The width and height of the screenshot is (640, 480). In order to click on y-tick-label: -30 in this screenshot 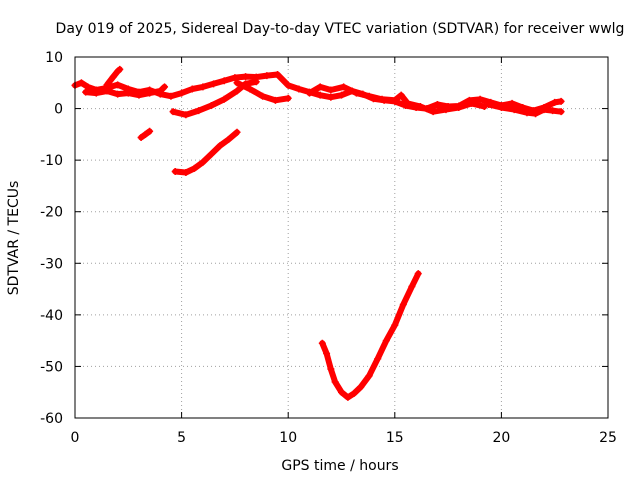, I will do `click(51, 264)`.